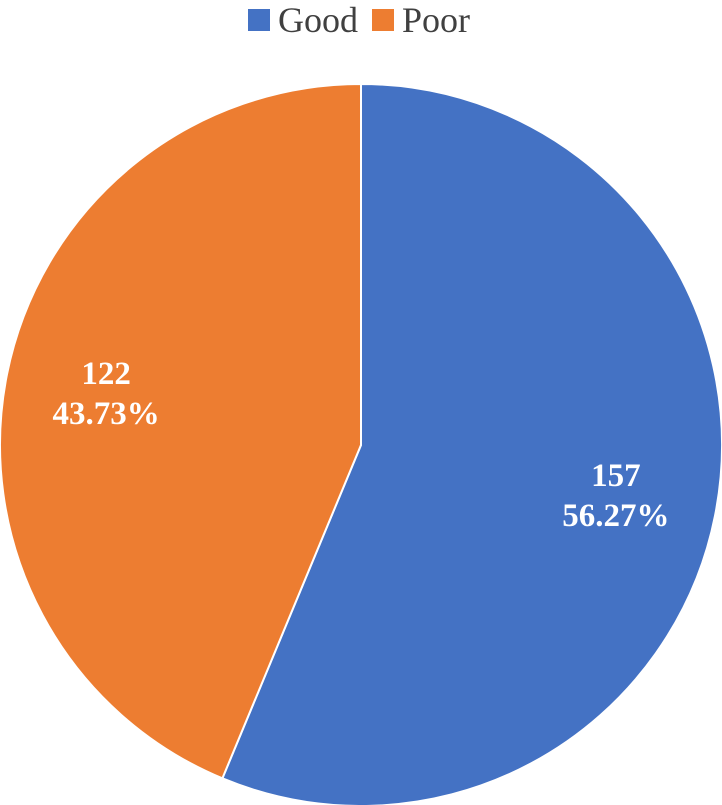  Describe the element at coordinates (616, 476) in the screenshot. I see `slice-value-label-good: 157` at that location.